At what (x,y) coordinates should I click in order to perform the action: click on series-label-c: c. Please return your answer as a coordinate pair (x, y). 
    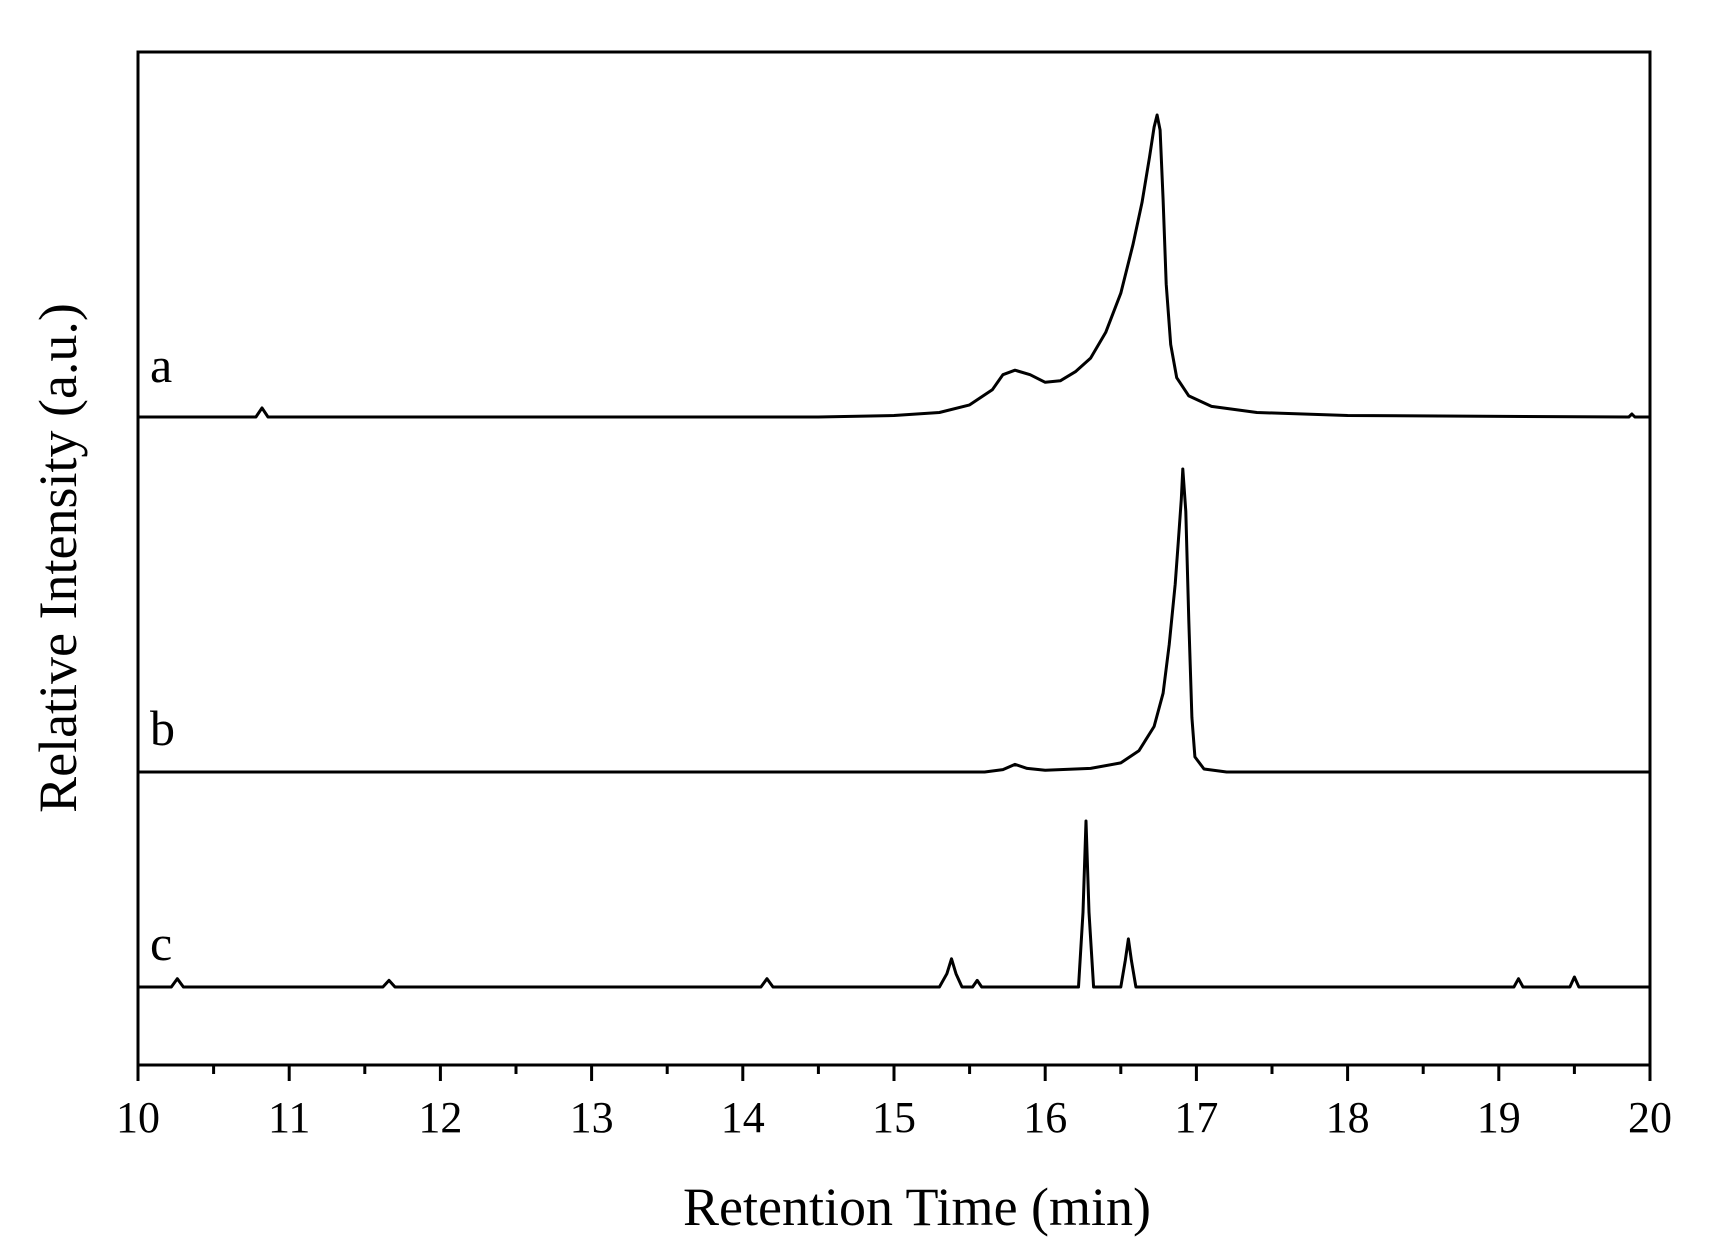
    Looking at the image, I should click on (161, 943).